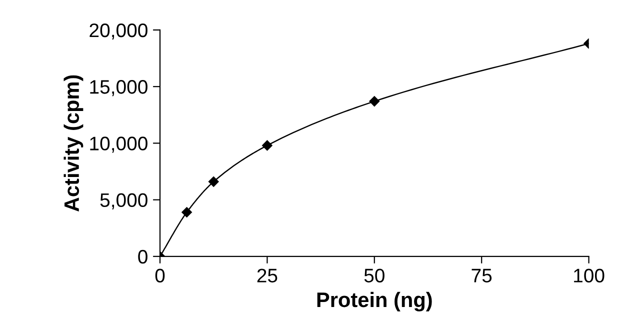 The height and width of the screenshot is (333, 640). What do you see at coordinates (119, 88) in the screenshot?
I see `y-tick-label: 15,000` at bounding box center [119, 88].